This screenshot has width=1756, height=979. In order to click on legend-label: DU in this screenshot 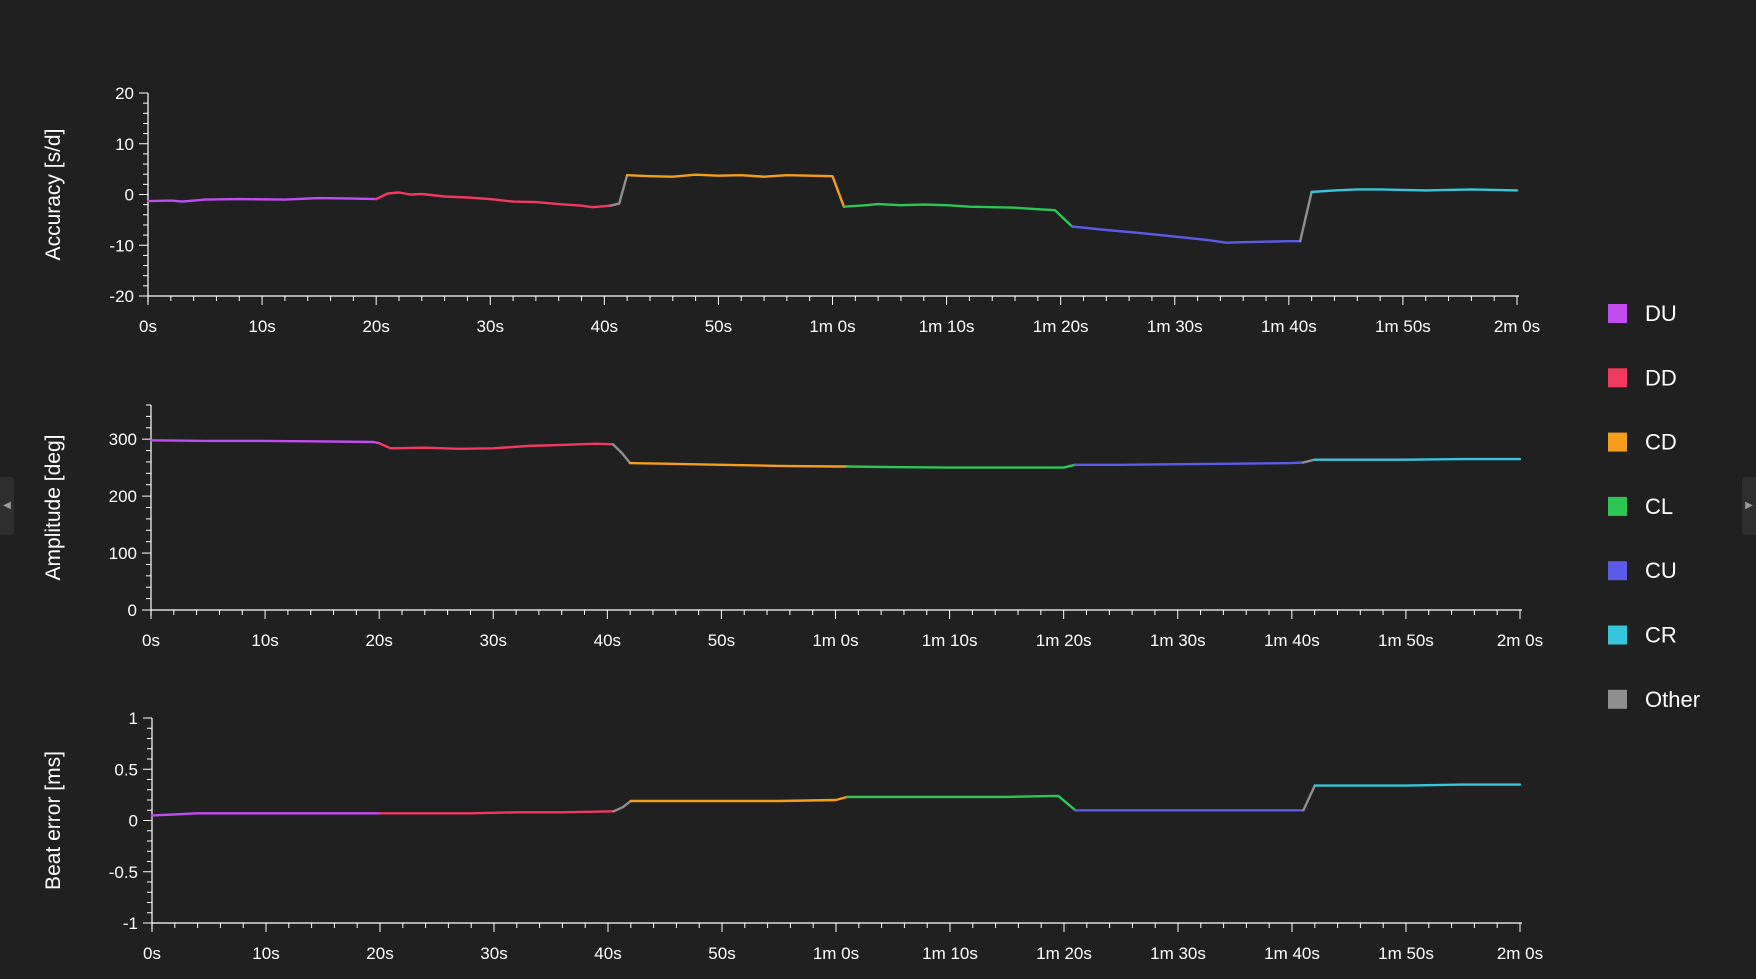, I will do `click(1661, 313)`.